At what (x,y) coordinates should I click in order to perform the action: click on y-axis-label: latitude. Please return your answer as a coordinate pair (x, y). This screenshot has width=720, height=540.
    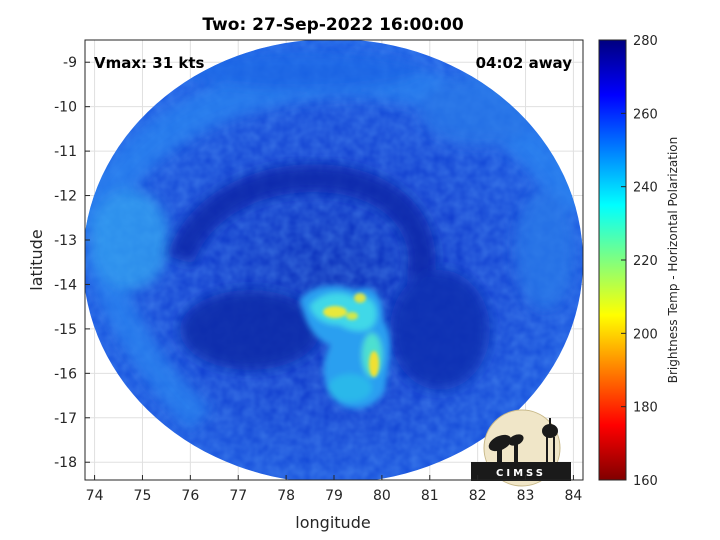
    Looking at the image, I should click on (36, 259).